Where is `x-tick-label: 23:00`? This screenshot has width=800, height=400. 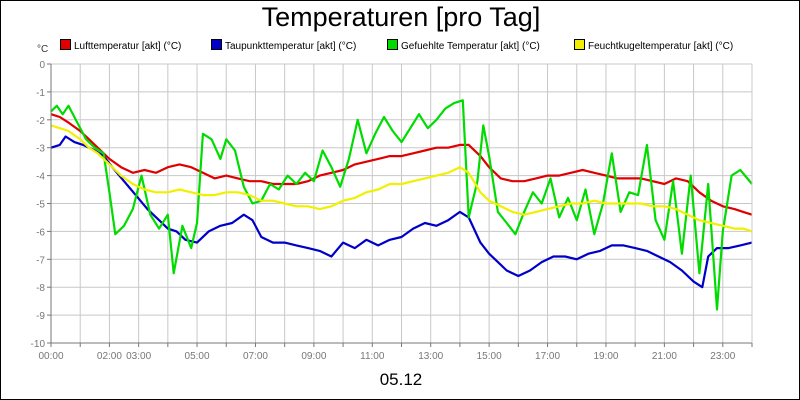 x-tick-label: 23:00 is located at coordinates (722, 356).